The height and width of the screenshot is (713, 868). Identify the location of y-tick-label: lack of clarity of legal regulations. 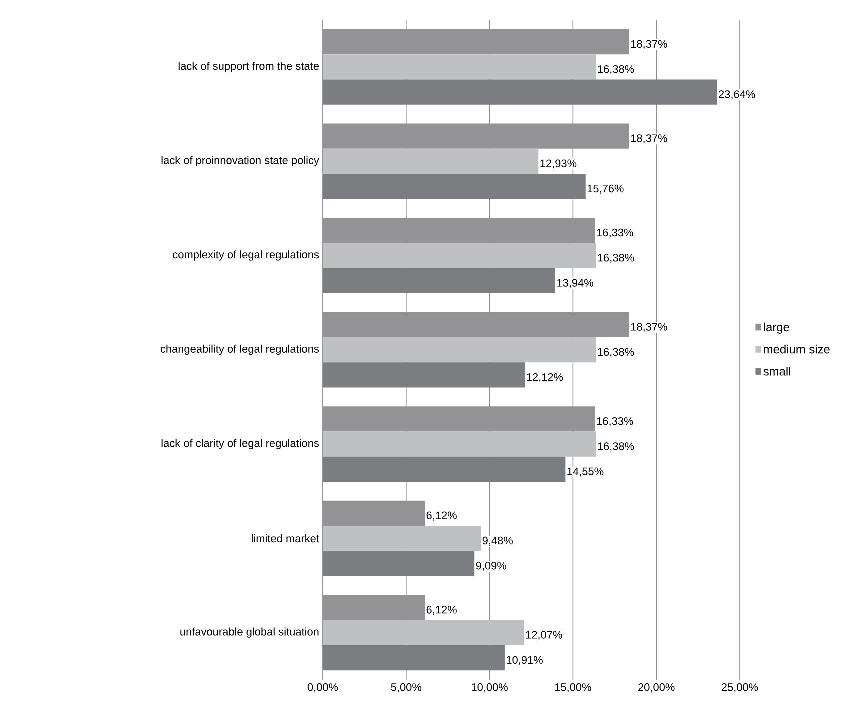
(241, 444).